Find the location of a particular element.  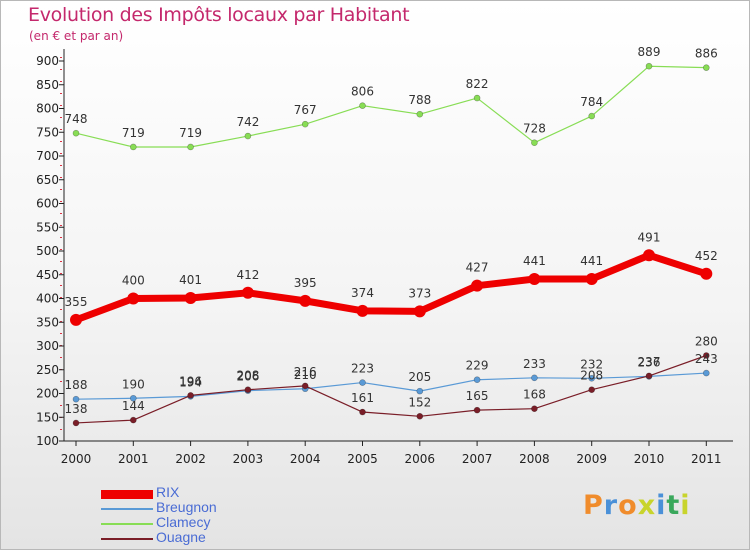

brand-letter: x is located at coordinates (647, 505).